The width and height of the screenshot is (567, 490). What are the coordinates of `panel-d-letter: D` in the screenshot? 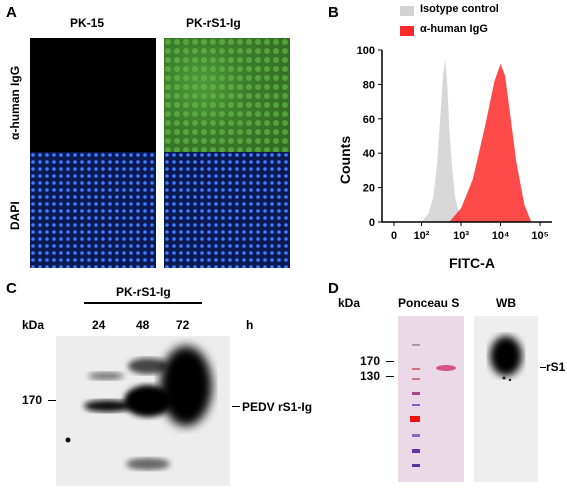 It's located at (333, 288).